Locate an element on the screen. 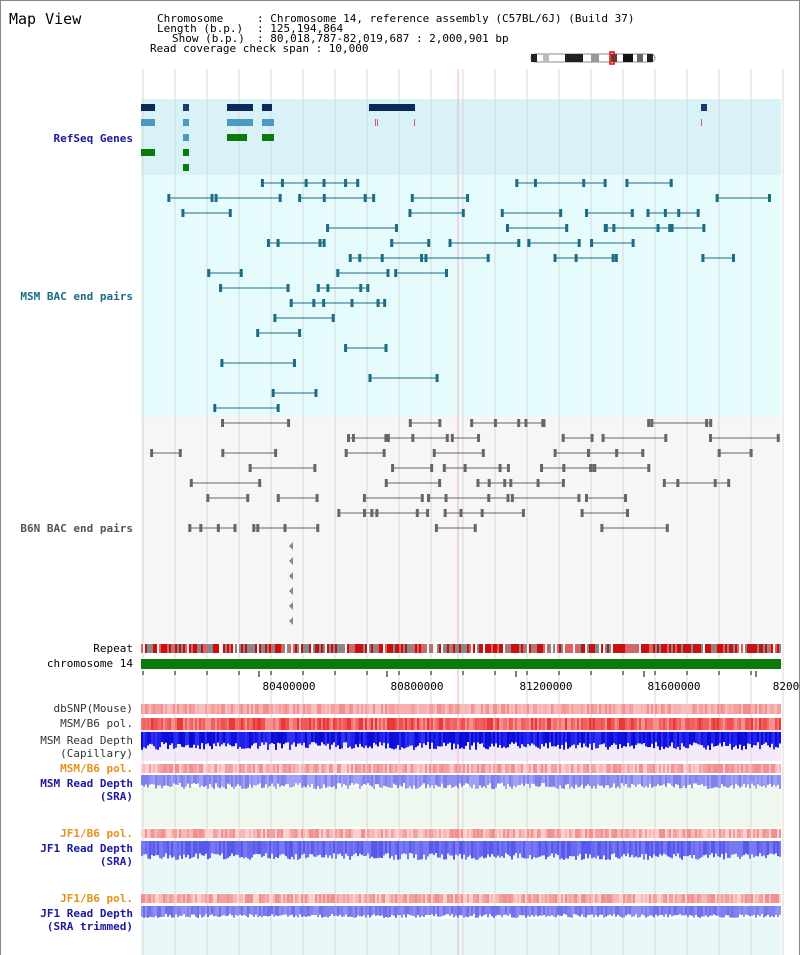 The height and width of the screenshot is (955, 800). b6n-bac-label: B6N BAC end pairs is located at coordinates (76, 528).